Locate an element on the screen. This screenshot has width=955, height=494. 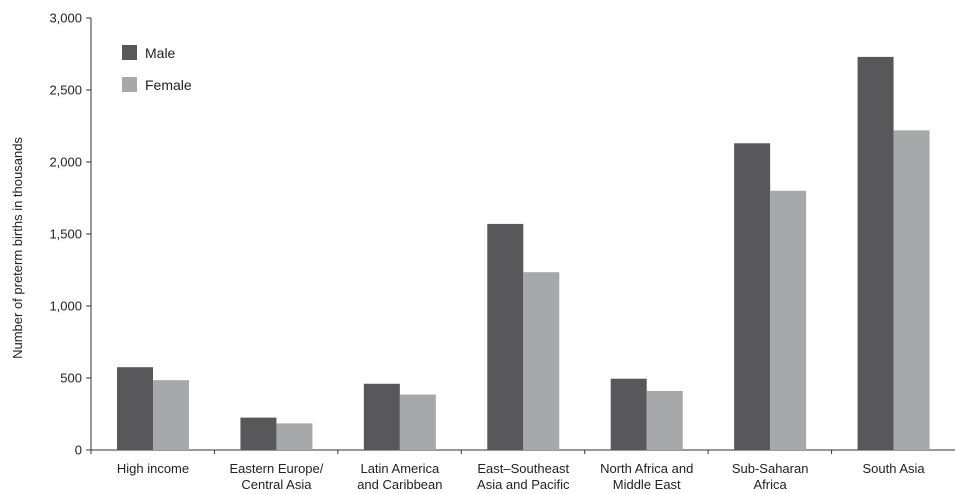
x-category-label: South Asia is located at coordinates (893, 468).